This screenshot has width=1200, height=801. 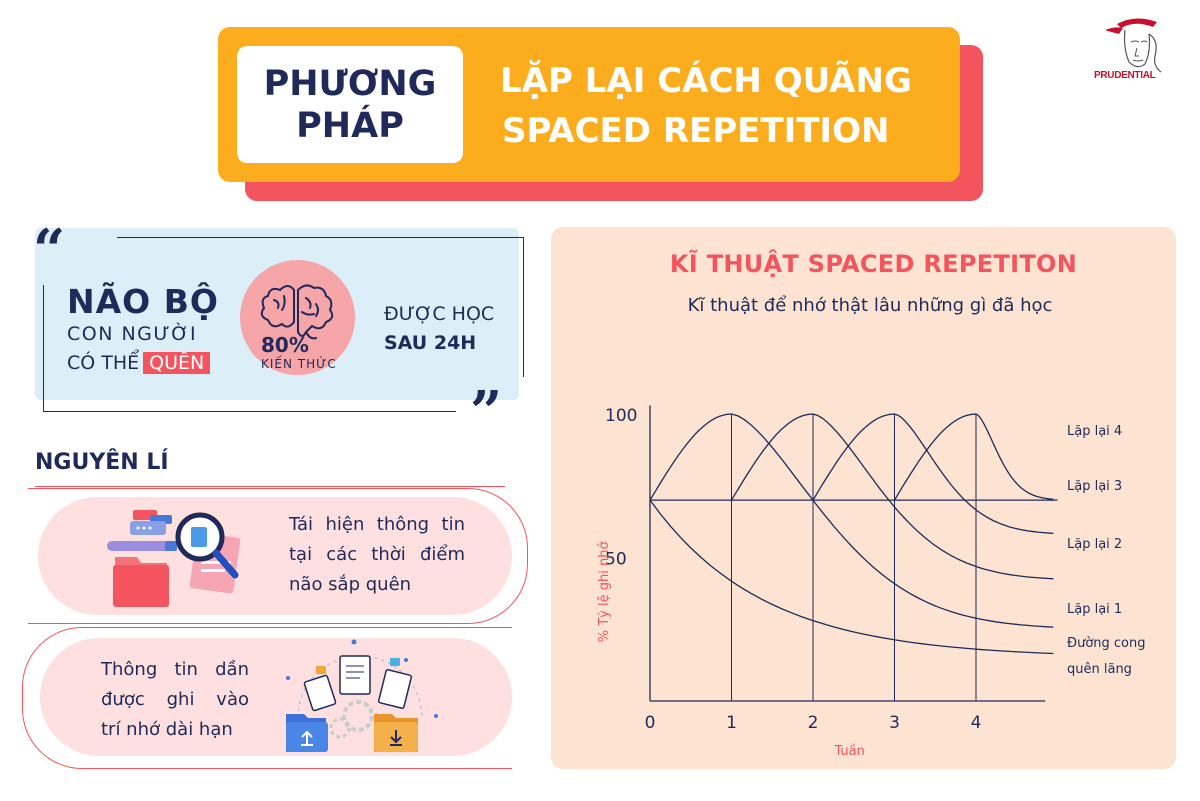 I want to click on legend-label: Lặp lại 2, so click(x=1094, y=544).